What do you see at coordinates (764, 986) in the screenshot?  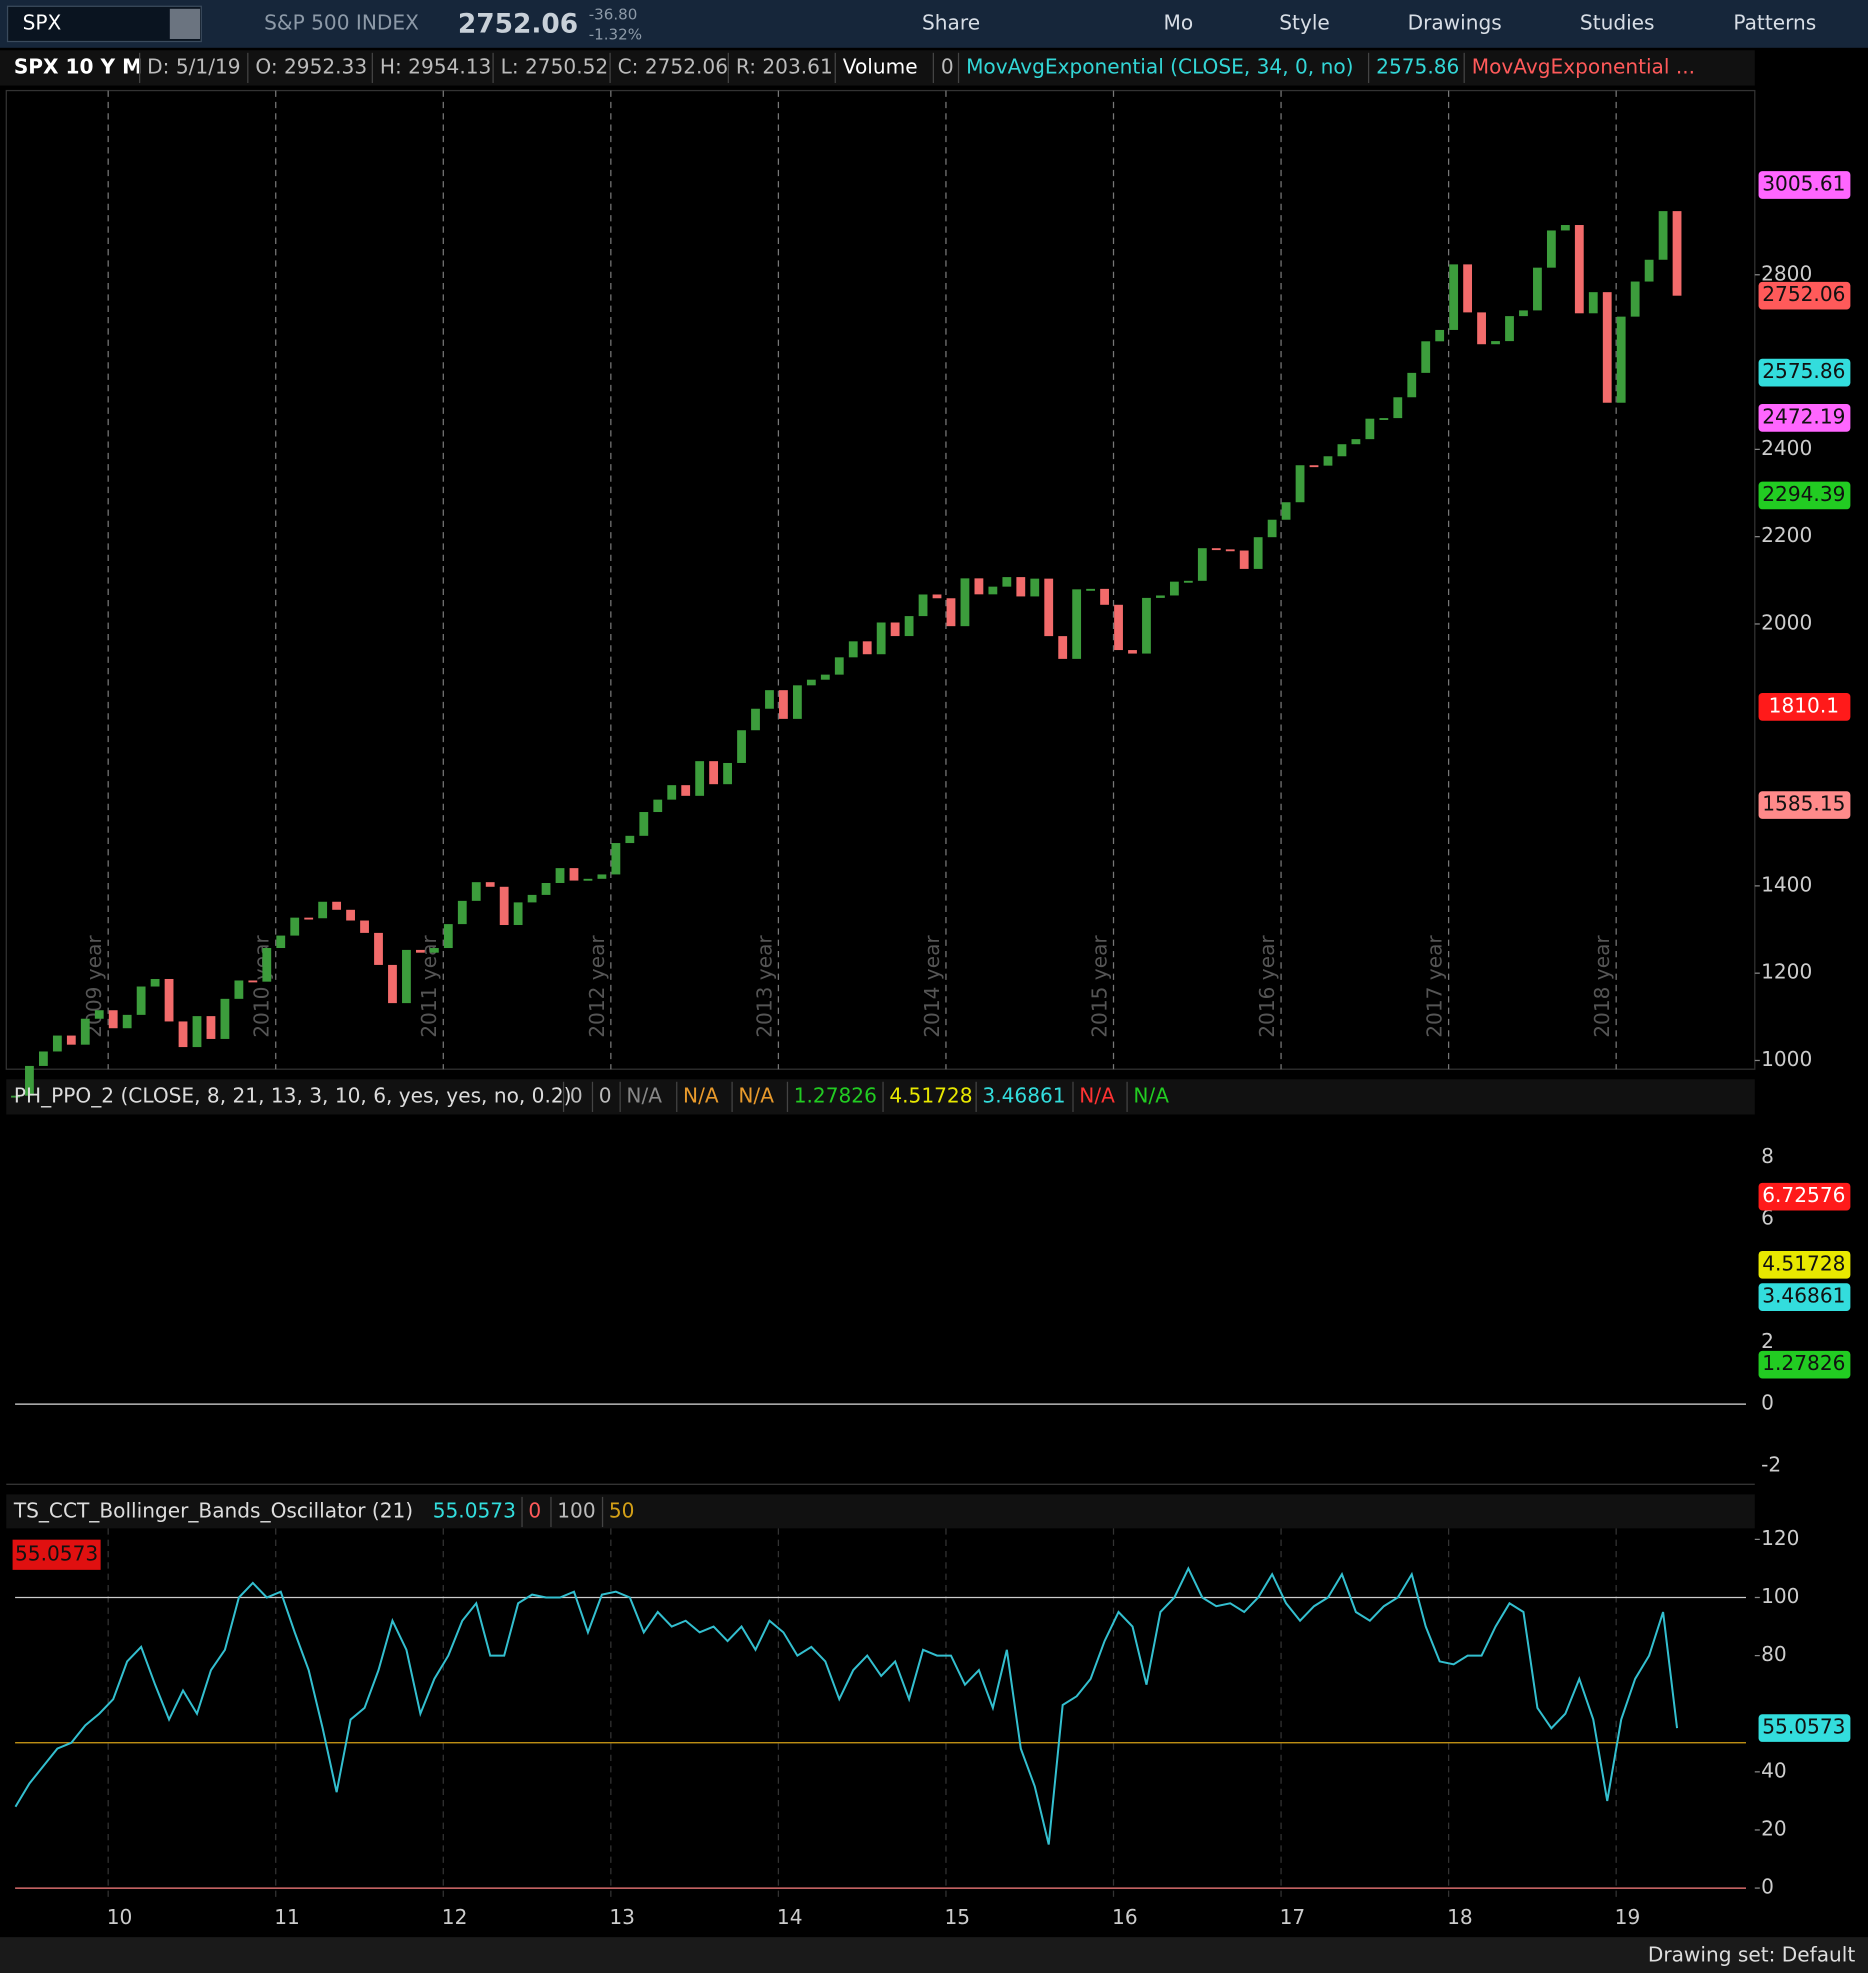 I see `year-label: 2013 year` at bounding box center [764, 986].